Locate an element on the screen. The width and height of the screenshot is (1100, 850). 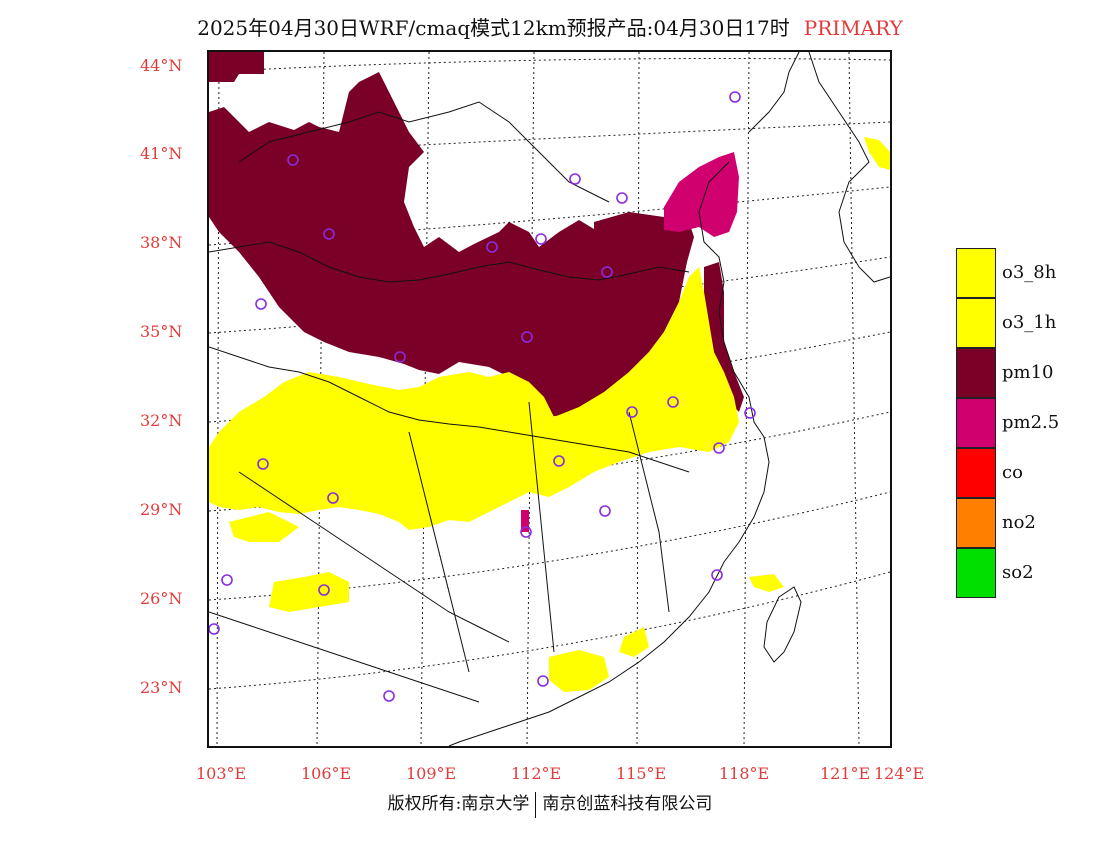
lat-label-41: 41°N is located at coordinates (161, 153).